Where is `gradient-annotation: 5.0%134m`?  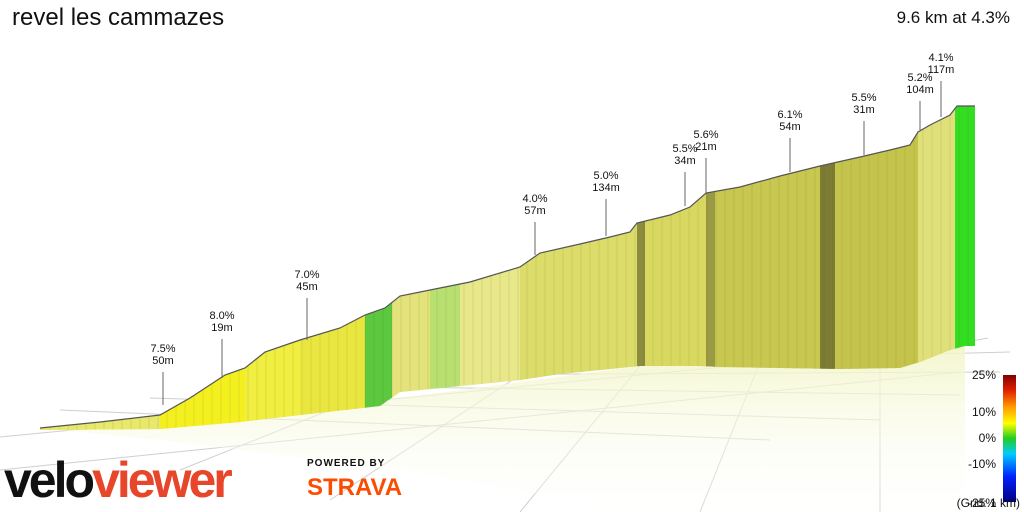
gradient-annotation: 5.0%134m is located at coordinates (606, 203).